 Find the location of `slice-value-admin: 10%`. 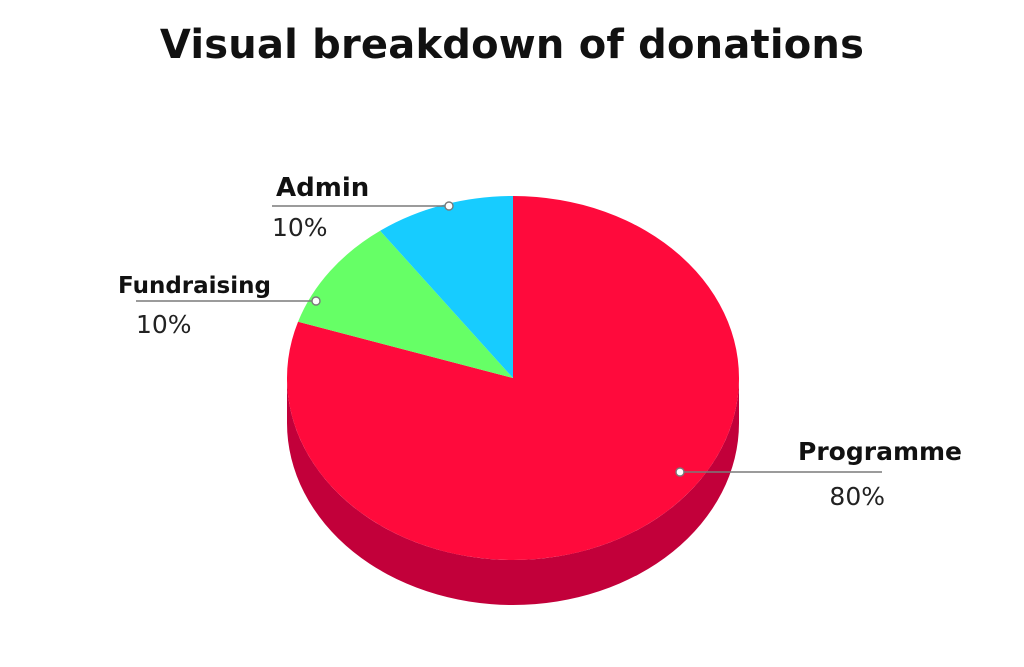

slice-value-admin: 10% is located at coordinates (300, 227).